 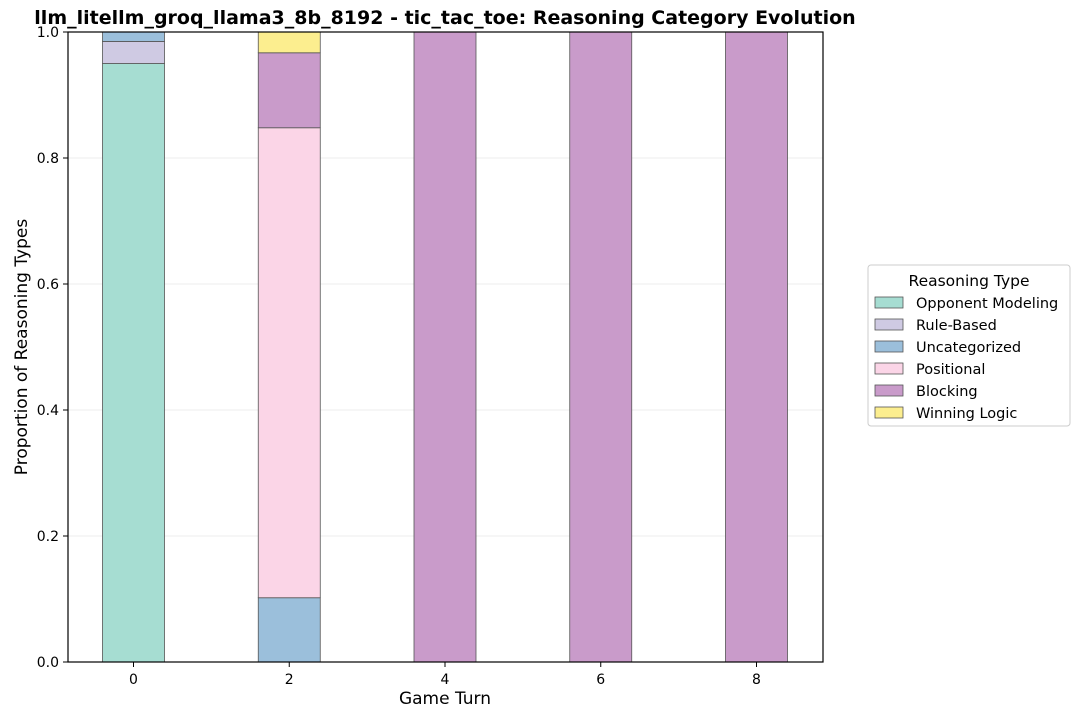 What do you see at coordinates (987, 304) in the screenshot?
I see `legend-item-label: Opponent Modeling` at bounding box center [987, 304].